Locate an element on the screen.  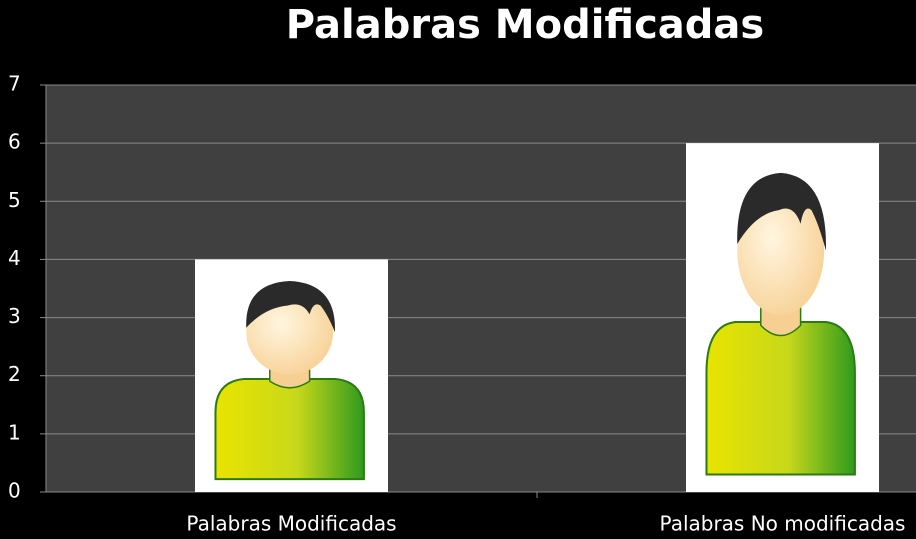
y-tick-label: 2 is located at coordinates (14, 374).